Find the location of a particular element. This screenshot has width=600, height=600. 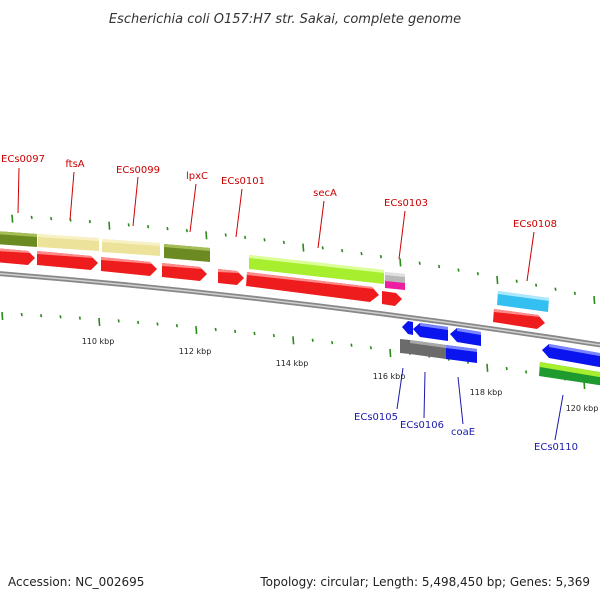

cds-seca-arrow is located at coordinates (312, 287).